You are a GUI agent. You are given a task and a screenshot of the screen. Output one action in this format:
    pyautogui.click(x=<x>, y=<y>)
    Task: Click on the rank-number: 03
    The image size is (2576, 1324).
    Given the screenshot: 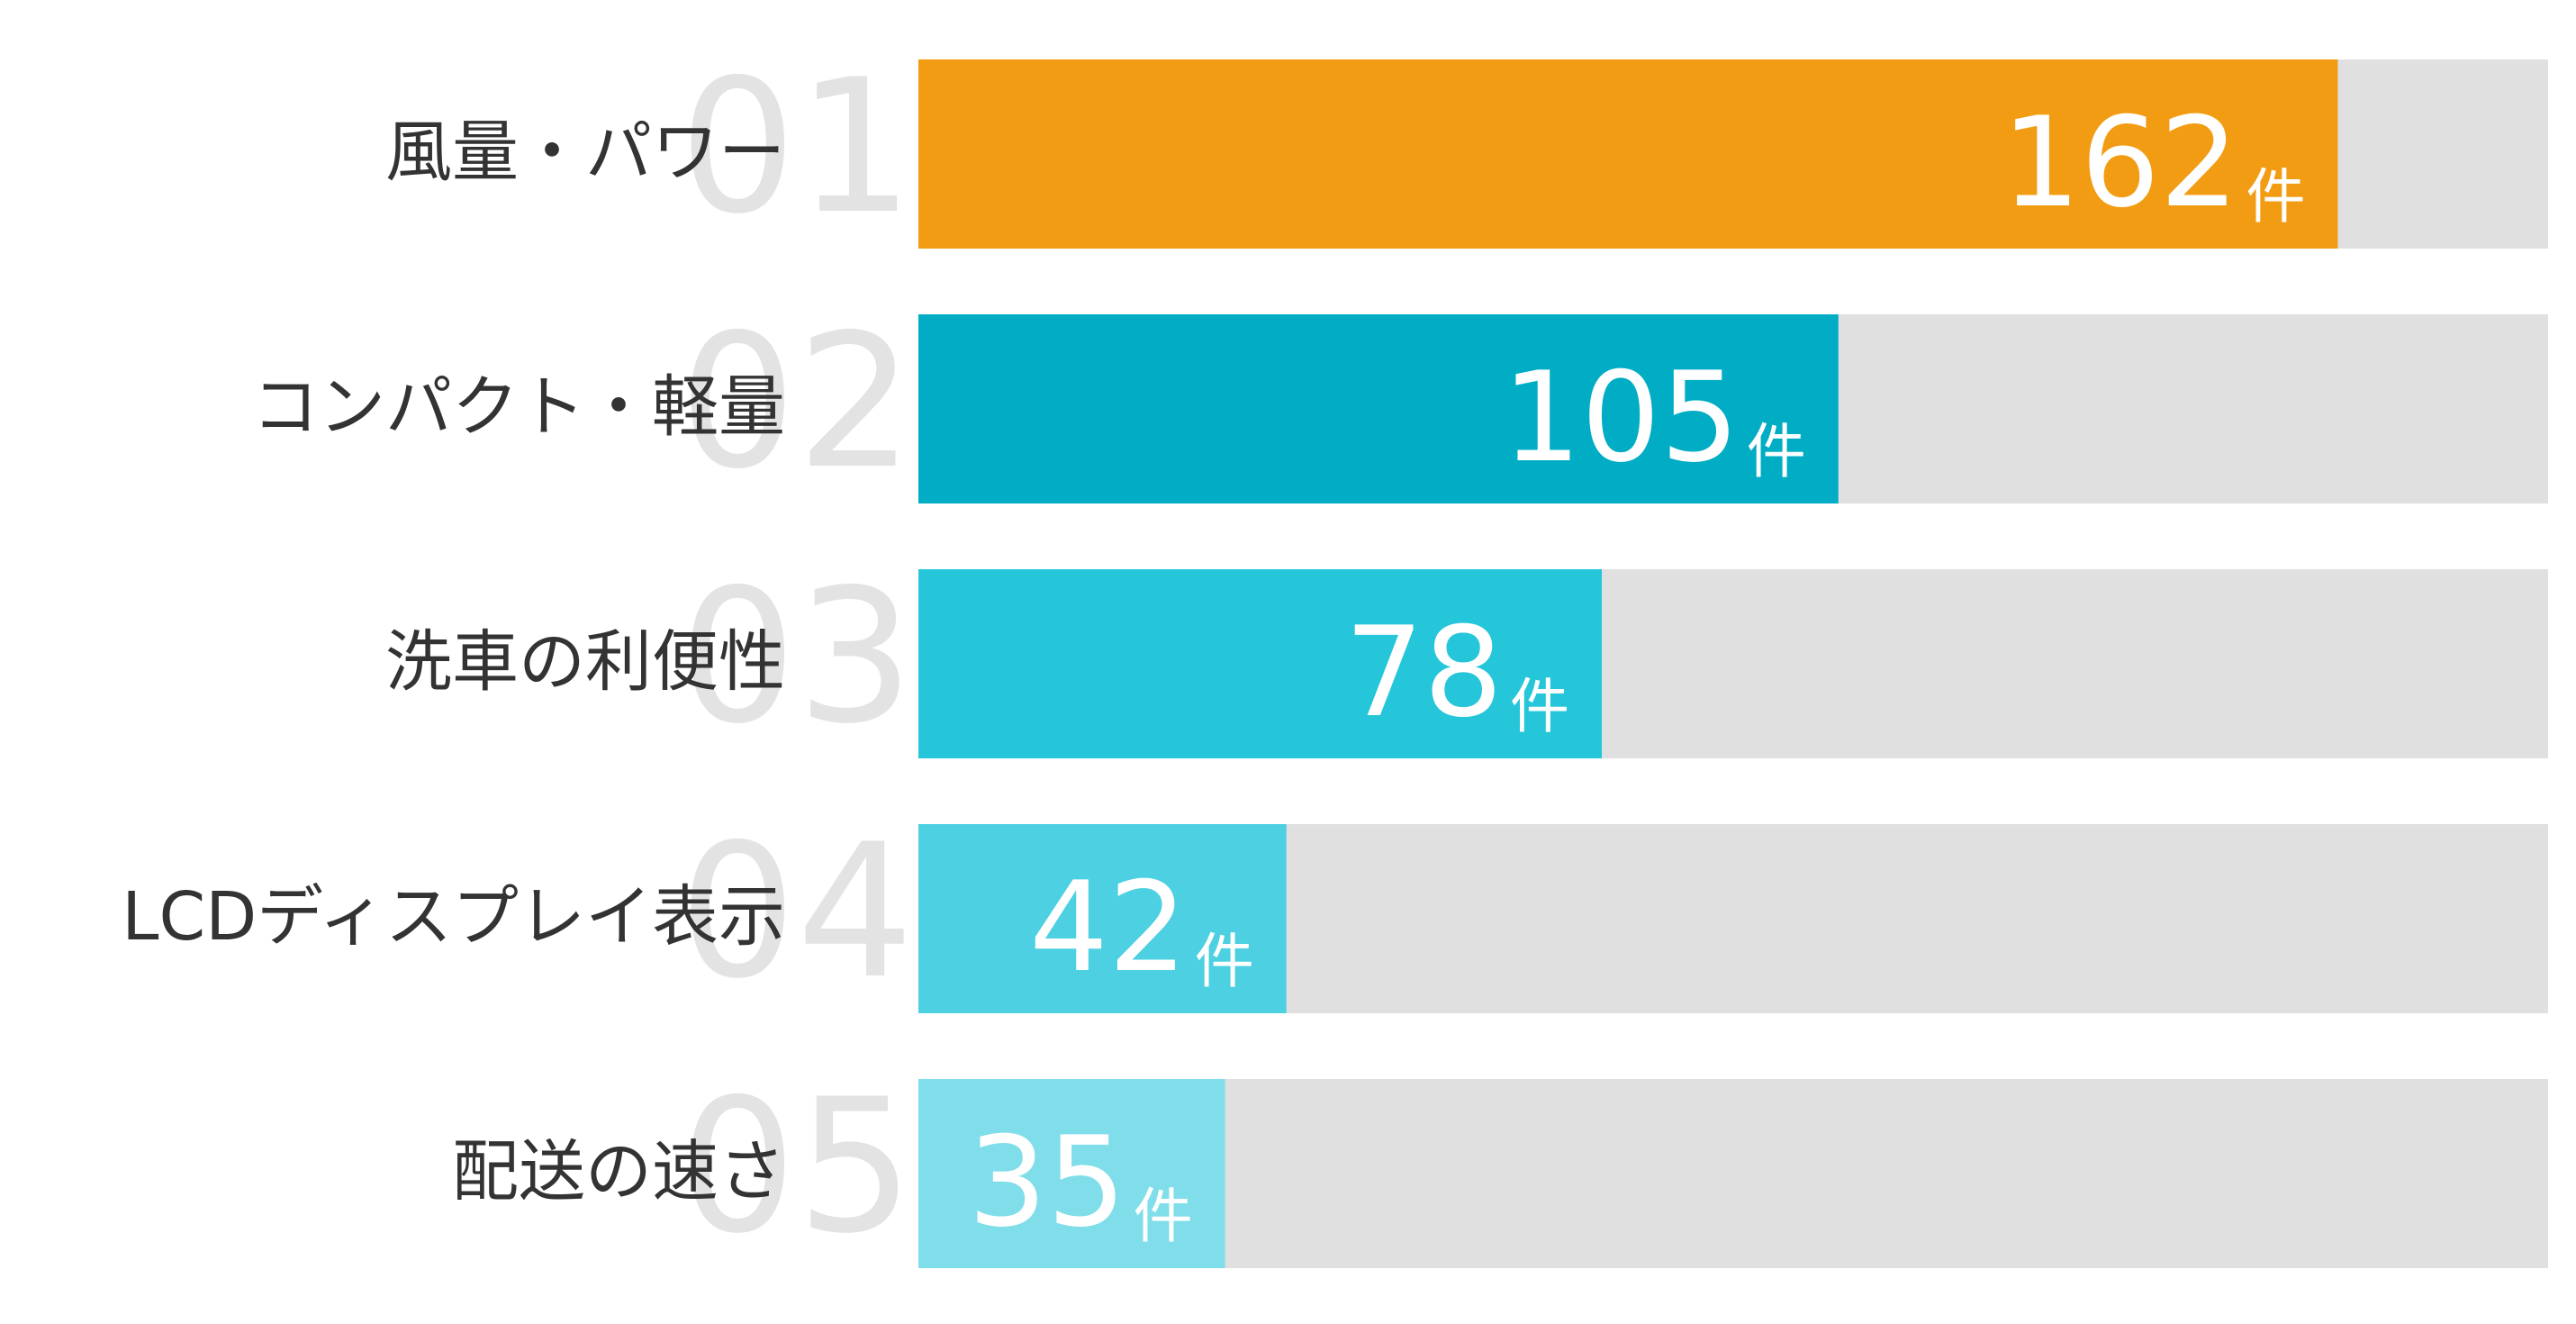 What is the action you would take?
    pyautogui.click(x=796, y=657)
    